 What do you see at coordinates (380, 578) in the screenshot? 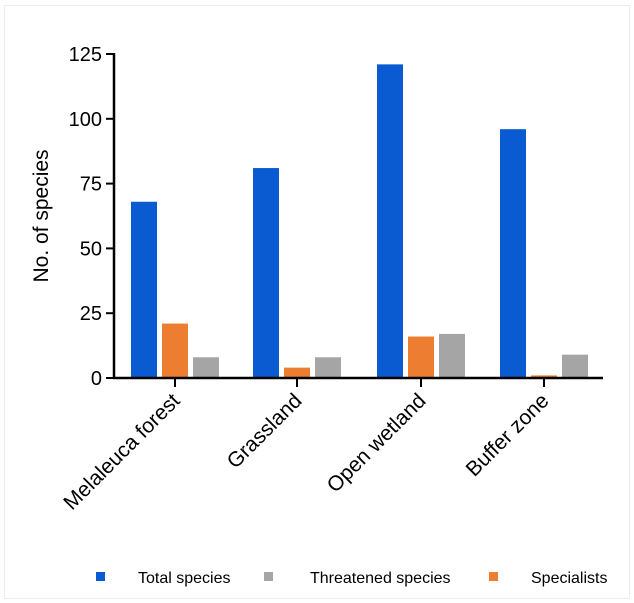
I see `legend-label-threatened-species: Threatened species` at bounding box center [380, 578].